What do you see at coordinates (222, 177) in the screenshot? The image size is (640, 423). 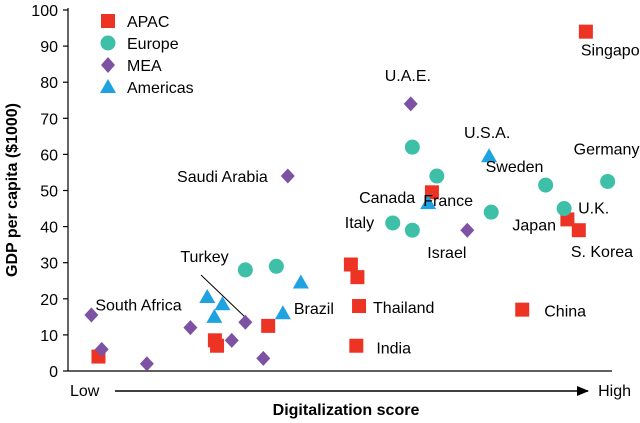 I see `label-saudi-arabia: Saudi Arabia` at bounding box center [222, 177].